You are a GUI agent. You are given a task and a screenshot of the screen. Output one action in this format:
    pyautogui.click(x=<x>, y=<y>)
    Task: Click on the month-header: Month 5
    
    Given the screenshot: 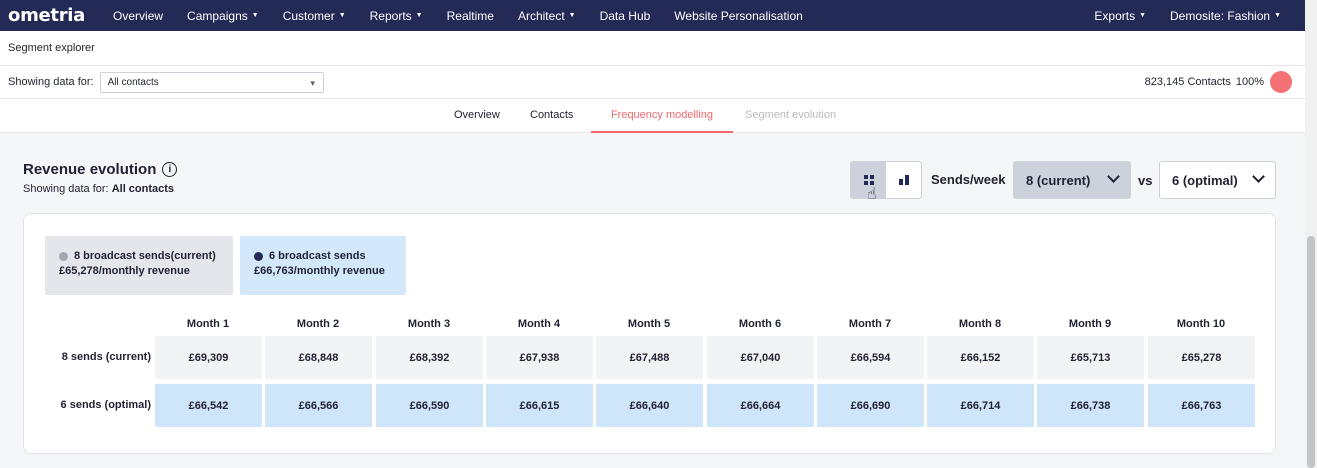 What is the action you would take?
    pyautogui.click(x=649, y=324)
    